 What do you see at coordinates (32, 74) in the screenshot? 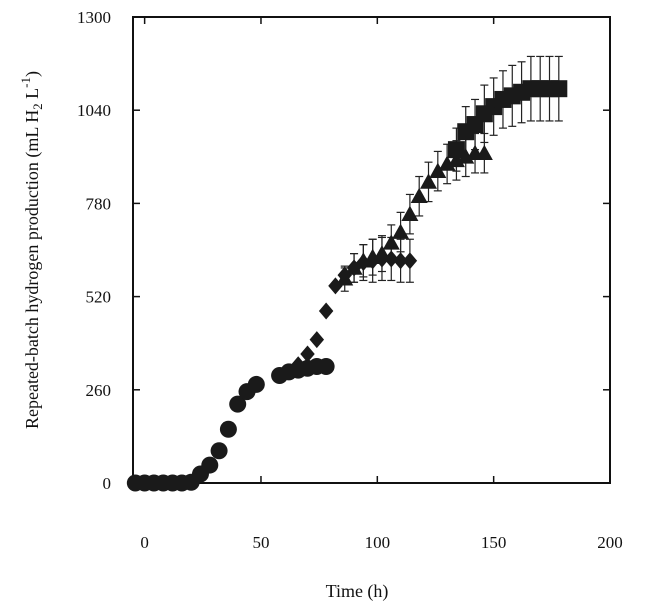
I see `y-axis-title-suffix: )` at bounding box center [32, 74].